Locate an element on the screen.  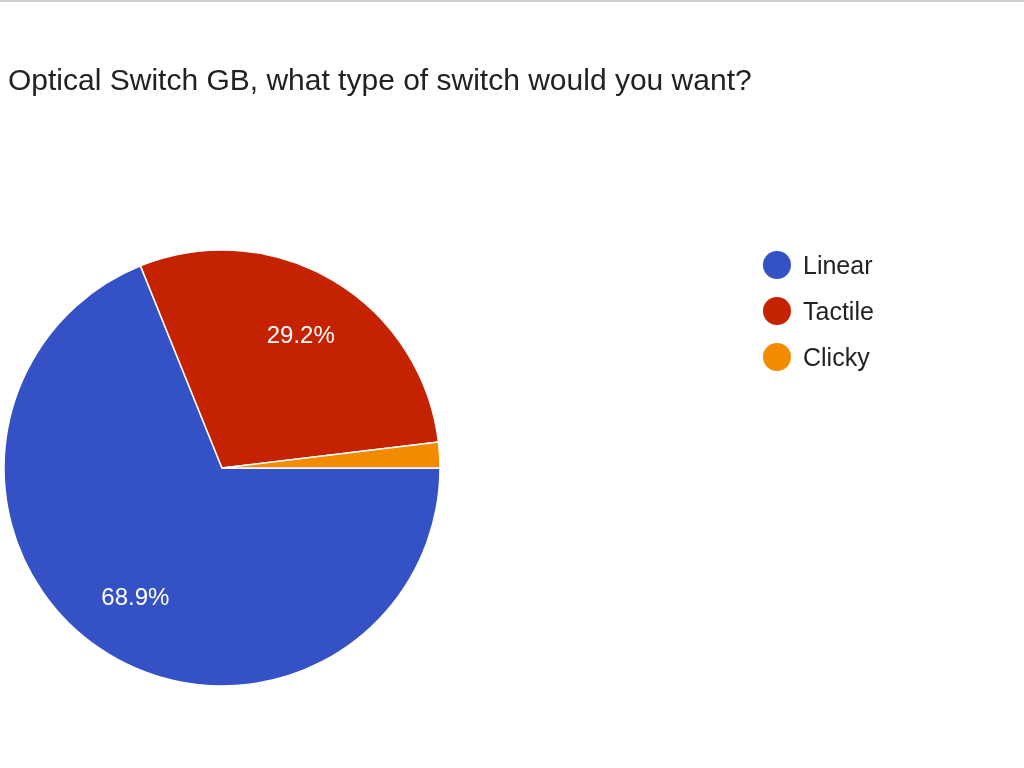
legend-label: Tactile is located at coordinates (838, 311).